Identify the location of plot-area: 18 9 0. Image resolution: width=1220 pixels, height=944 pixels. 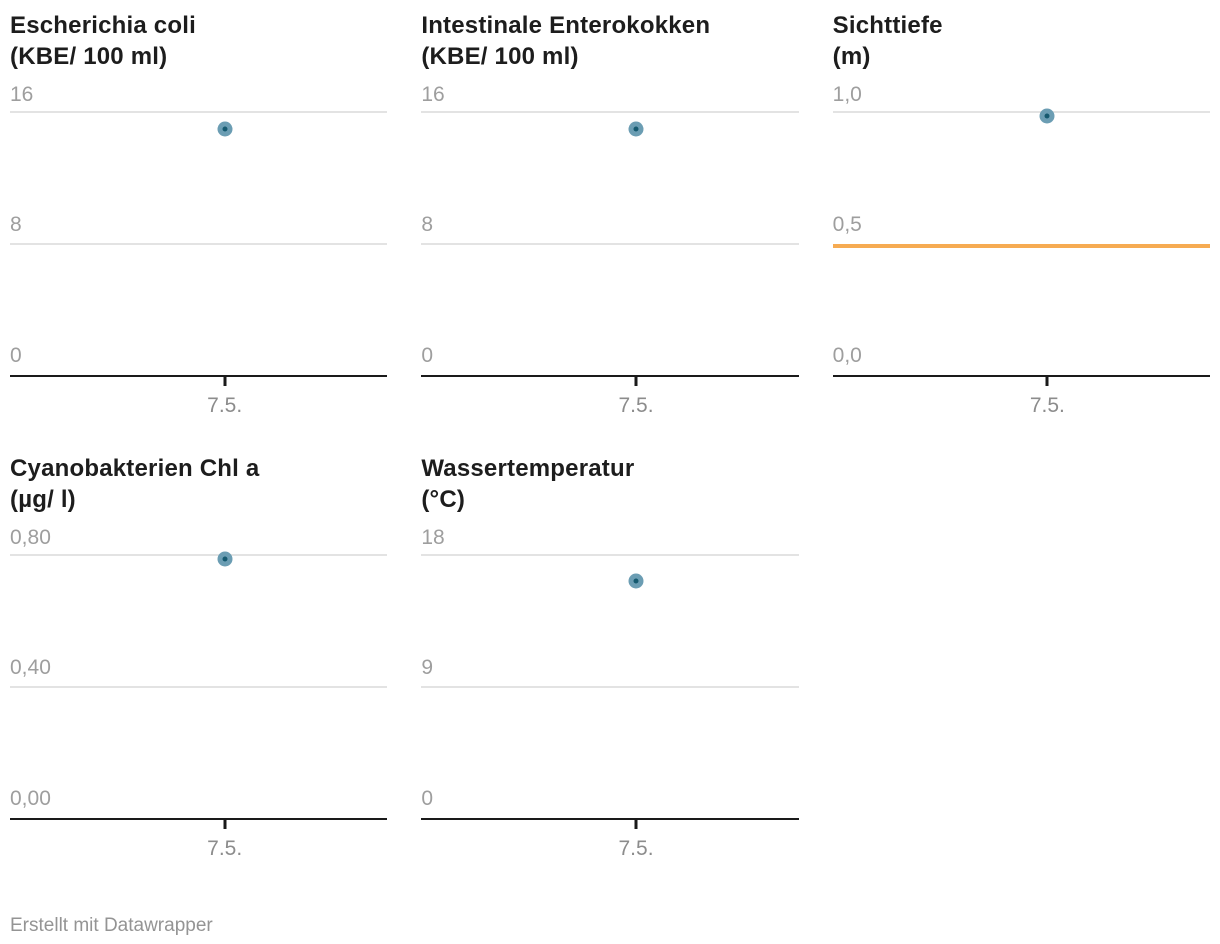
(610, 673).